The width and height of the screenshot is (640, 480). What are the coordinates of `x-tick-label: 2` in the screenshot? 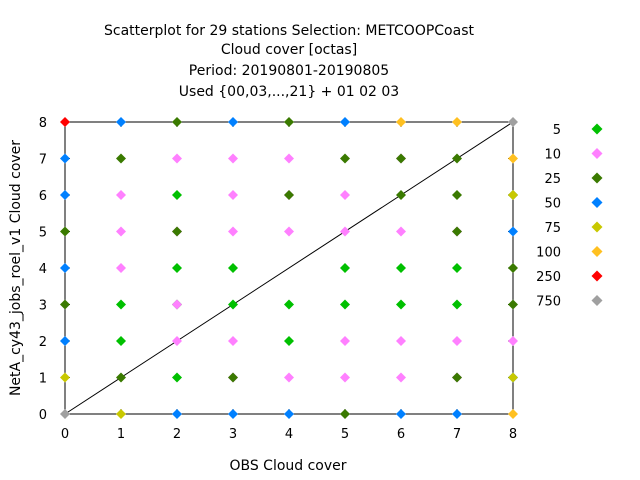 It's located at (177, 434).